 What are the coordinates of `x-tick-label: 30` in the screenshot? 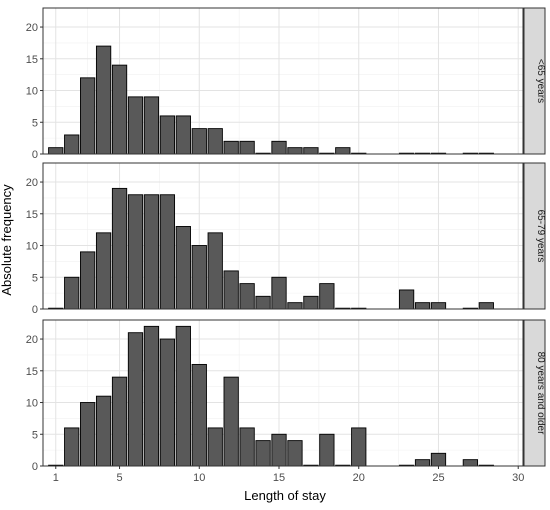 It's located at (518, 478).